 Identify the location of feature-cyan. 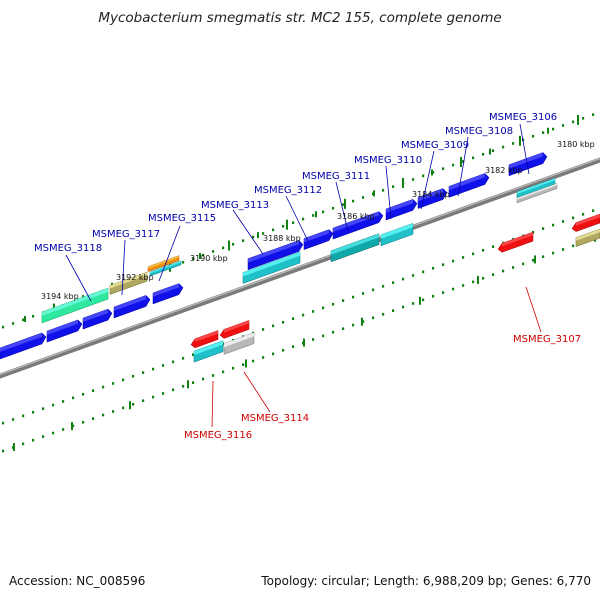
(271, 267).